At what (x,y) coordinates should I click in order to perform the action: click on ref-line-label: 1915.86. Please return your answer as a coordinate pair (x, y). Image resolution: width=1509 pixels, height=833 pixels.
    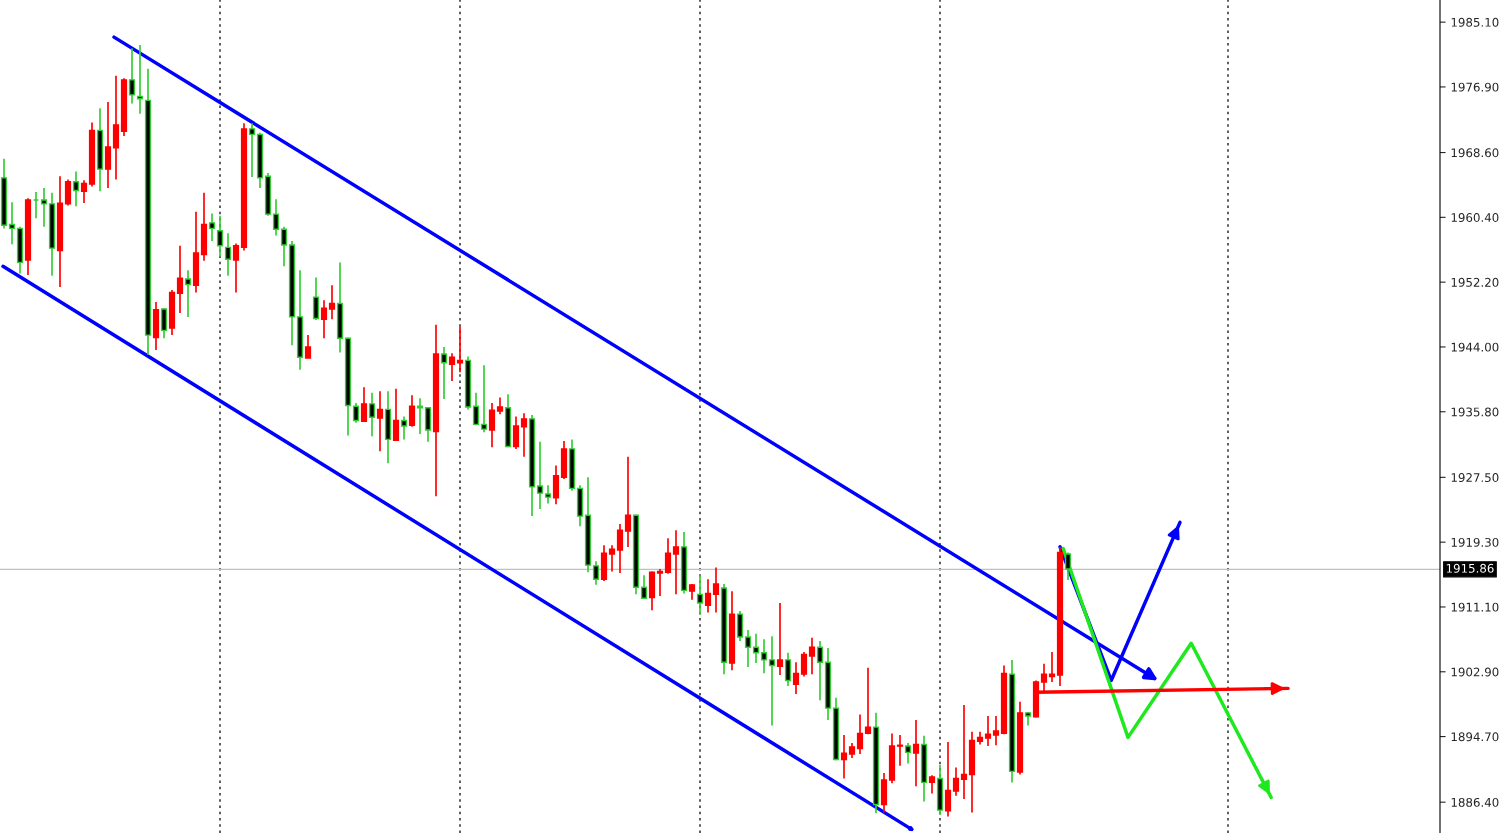
    Looking at the image, I should click on (1470, 568).